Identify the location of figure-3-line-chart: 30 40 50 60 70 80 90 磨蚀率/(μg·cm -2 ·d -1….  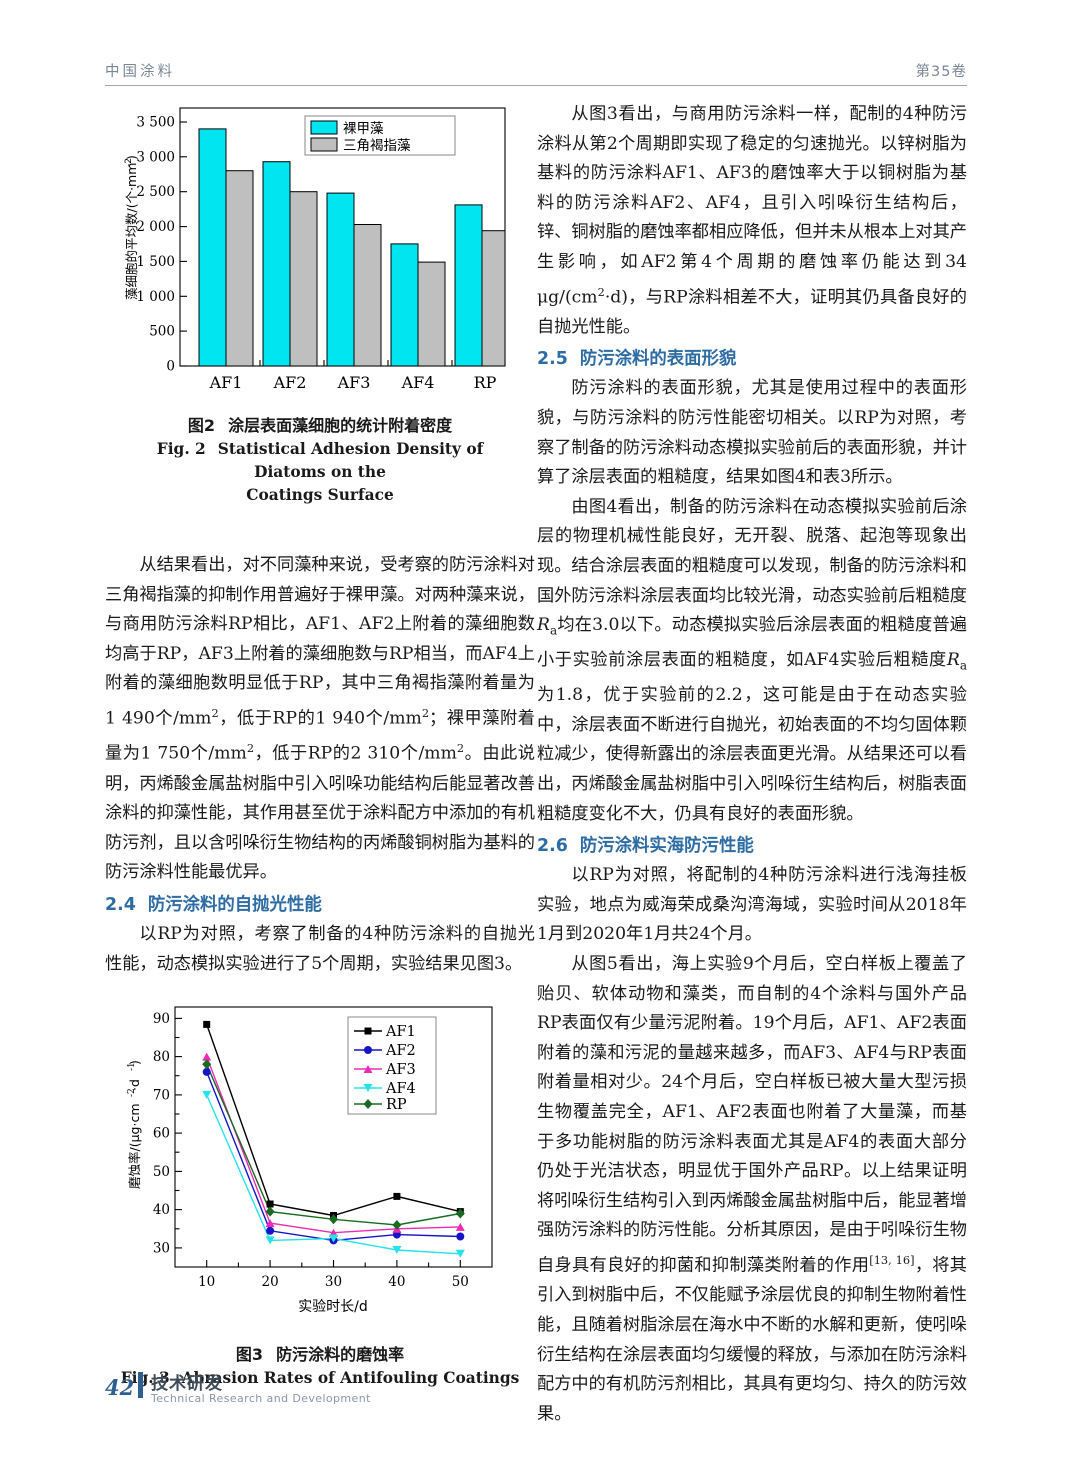
(310, 1160).